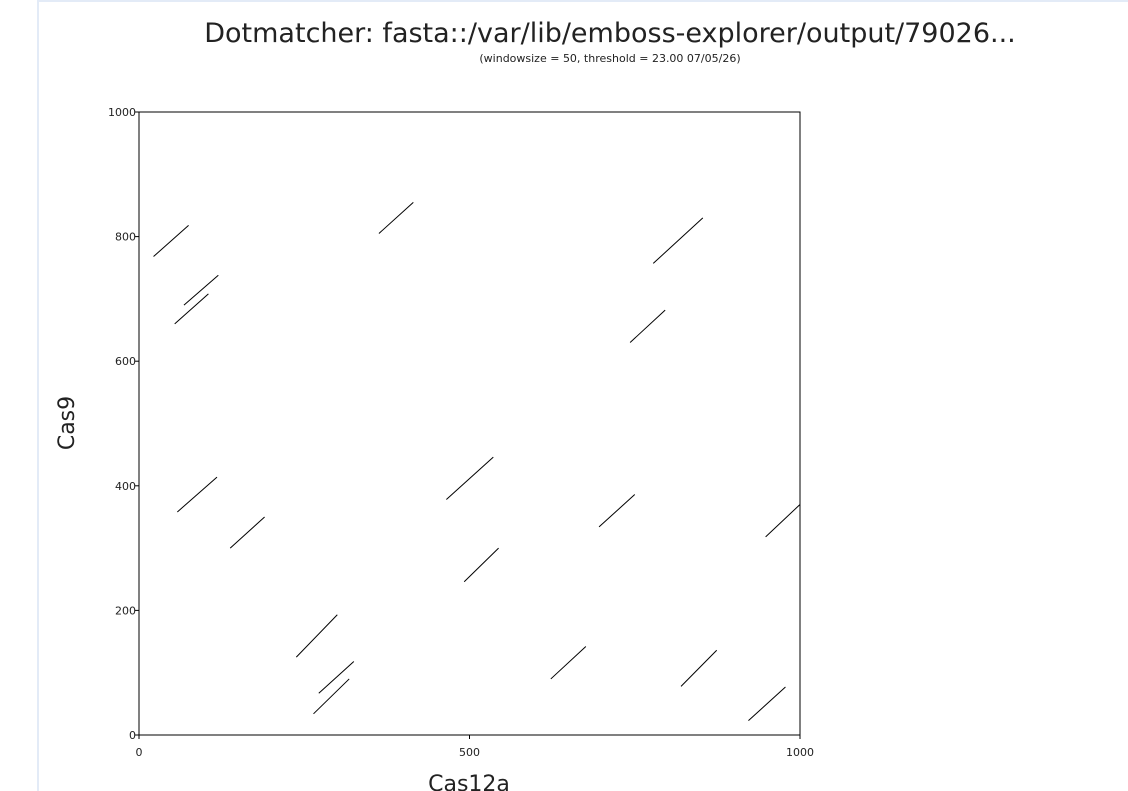 This screenshot has height=791, width=1128. Describe the element at coordinates (125, 361) in the screenshot. I see `y-tick-label: 600` at that location.